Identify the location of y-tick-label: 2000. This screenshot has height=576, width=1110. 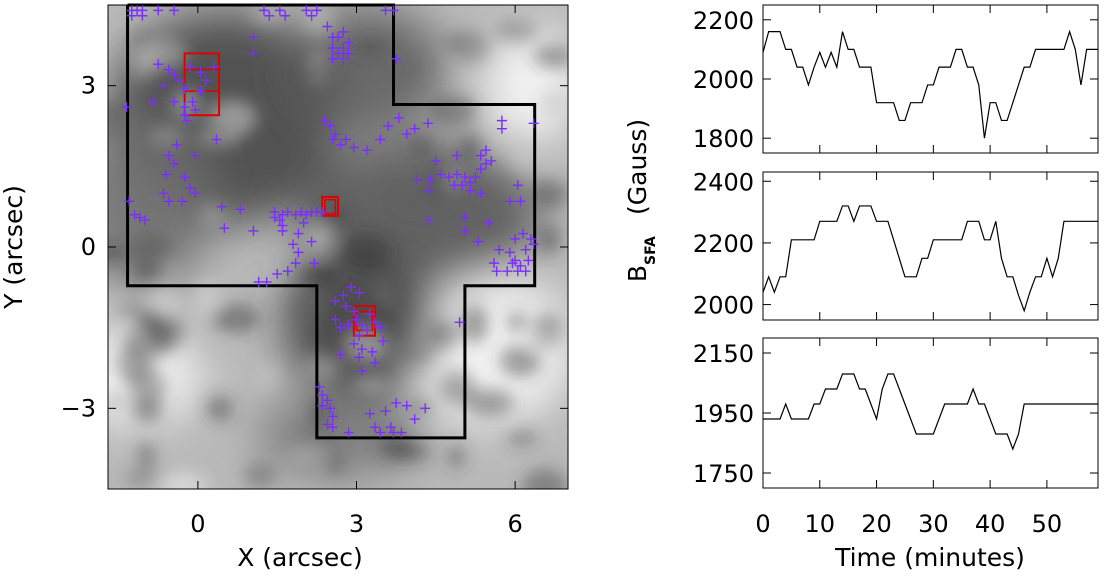
(723, 306).